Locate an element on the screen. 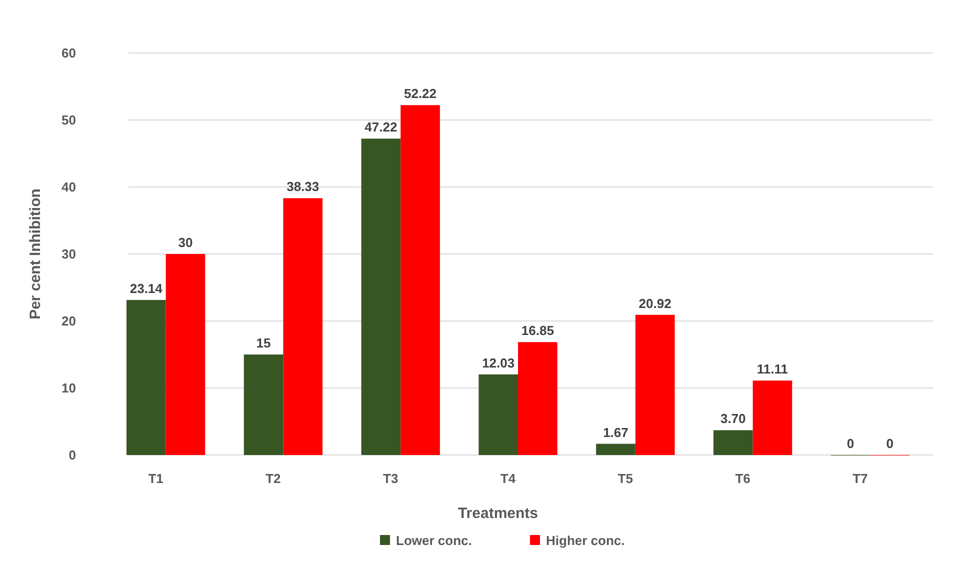  x-tick-label: T1 is located at coordinates (156, 478).